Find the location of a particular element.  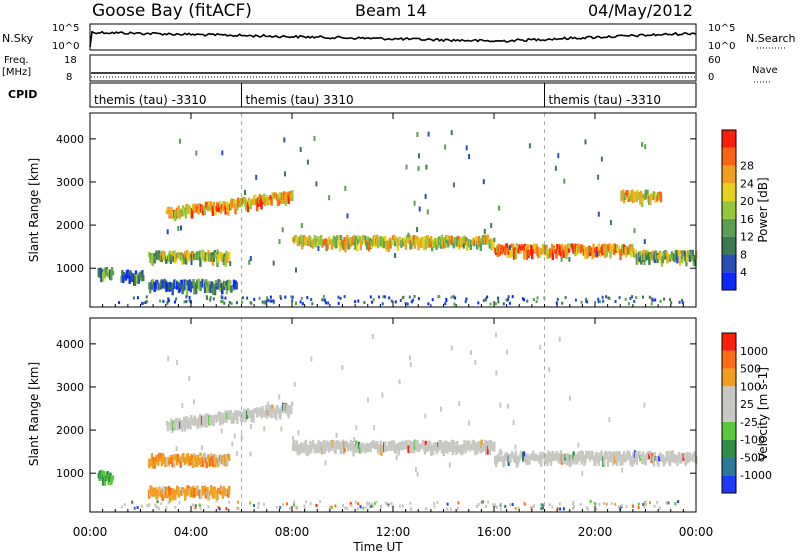

nsky-tick-low: 10^0 is located at coordinates (65, 46).